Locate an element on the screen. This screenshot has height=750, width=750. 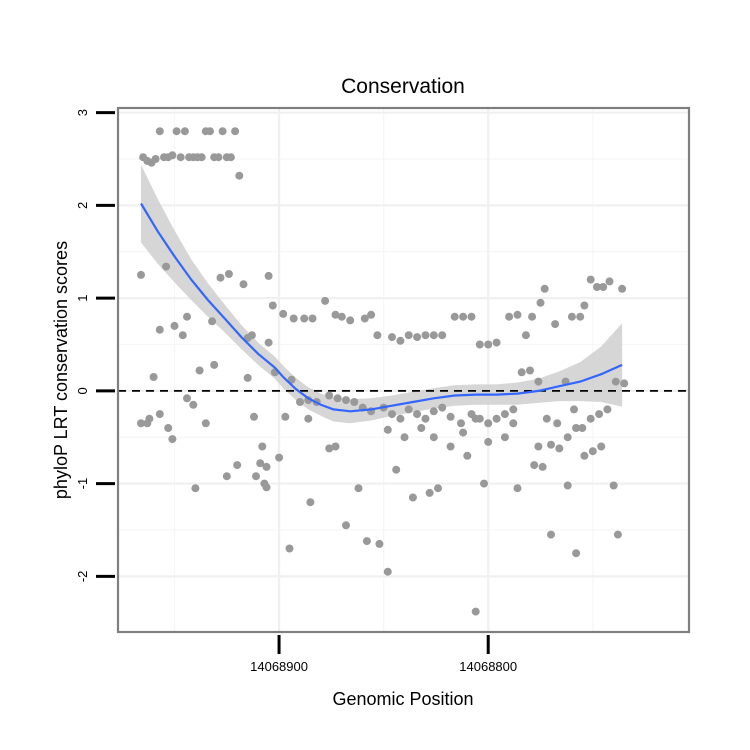
y-tick-label: -1 is located at coordinates (82, 484).